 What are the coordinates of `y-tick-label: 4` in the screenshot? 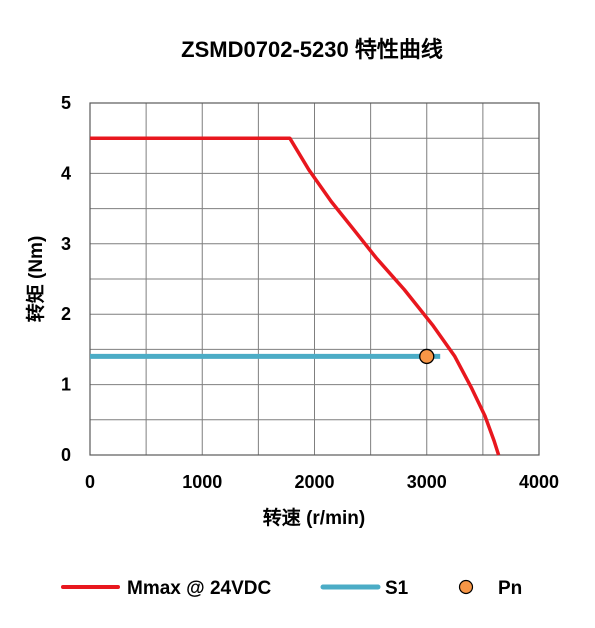 It's located at (66, 173).